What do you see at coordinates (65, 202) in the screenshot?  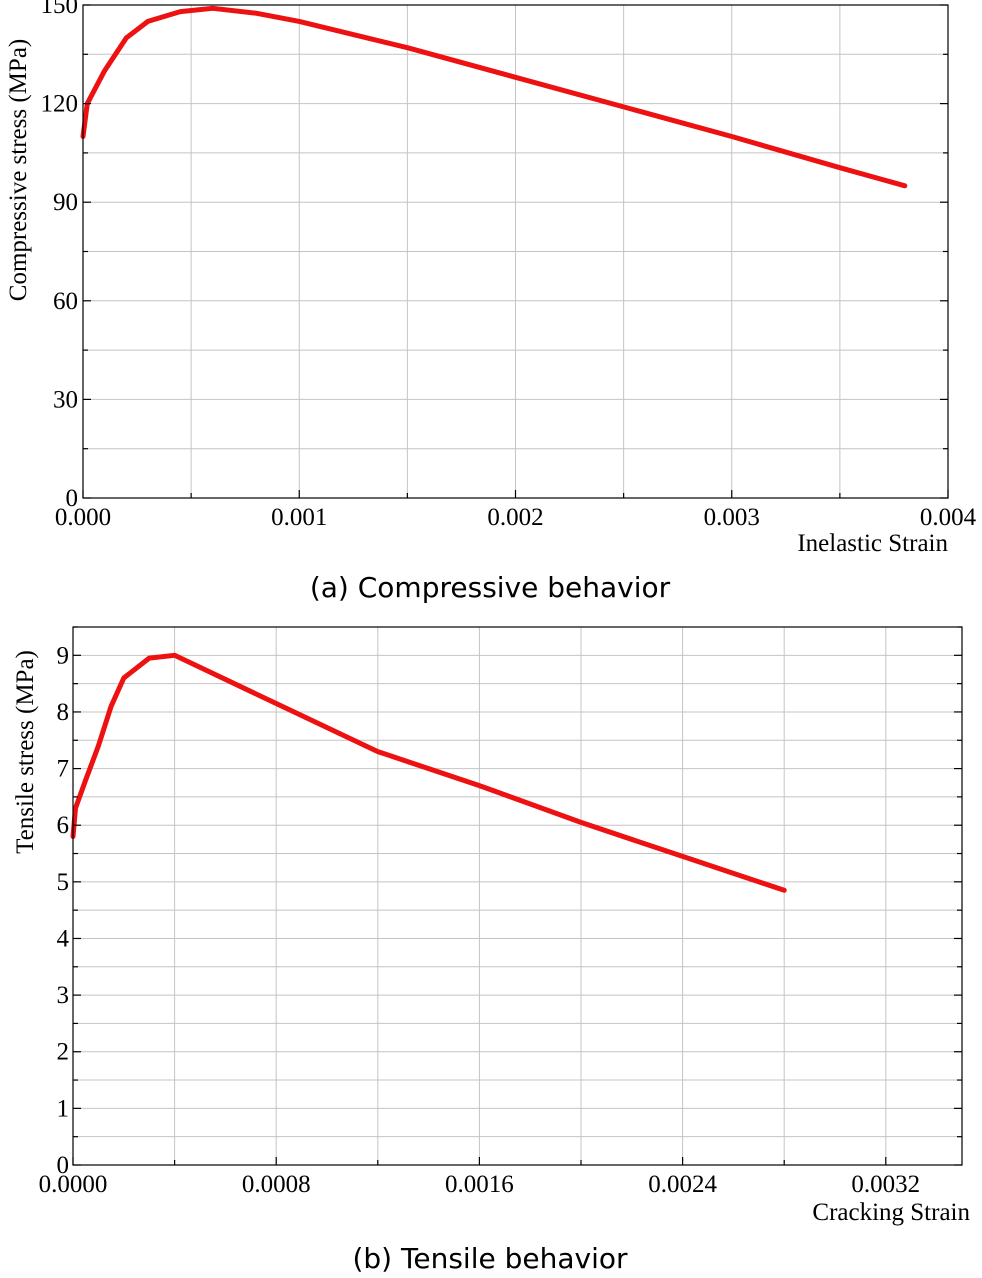 I see `y-tick-label: 90` at bounding box center [65, 202].